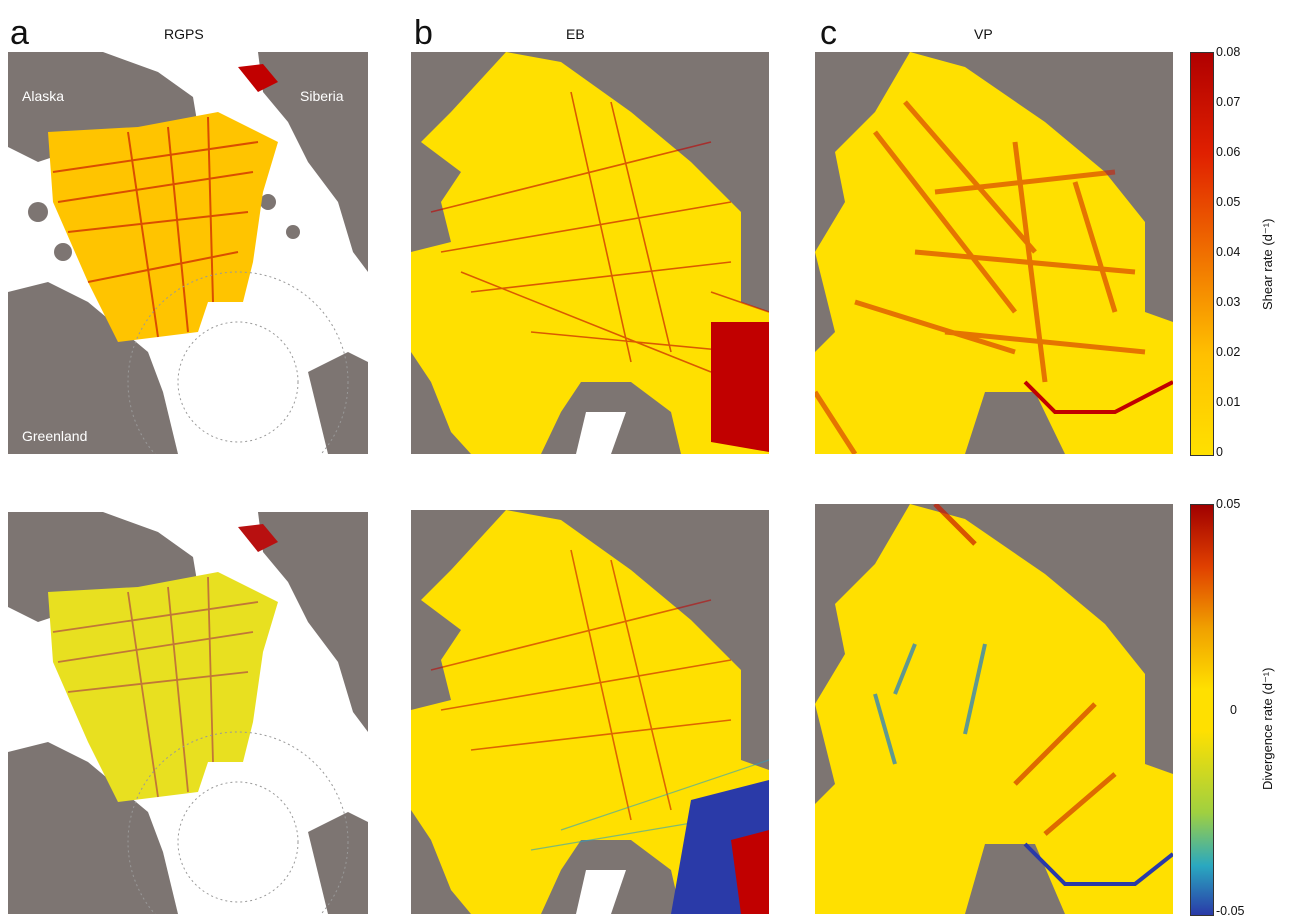 Image resolution: width=1295 pixels, height=922 pixels. What do you see at coordinates (1228, 252) in the screenshot?
I see `shear-tick-0.04: 0.04` at bounding box center [1228, 252].